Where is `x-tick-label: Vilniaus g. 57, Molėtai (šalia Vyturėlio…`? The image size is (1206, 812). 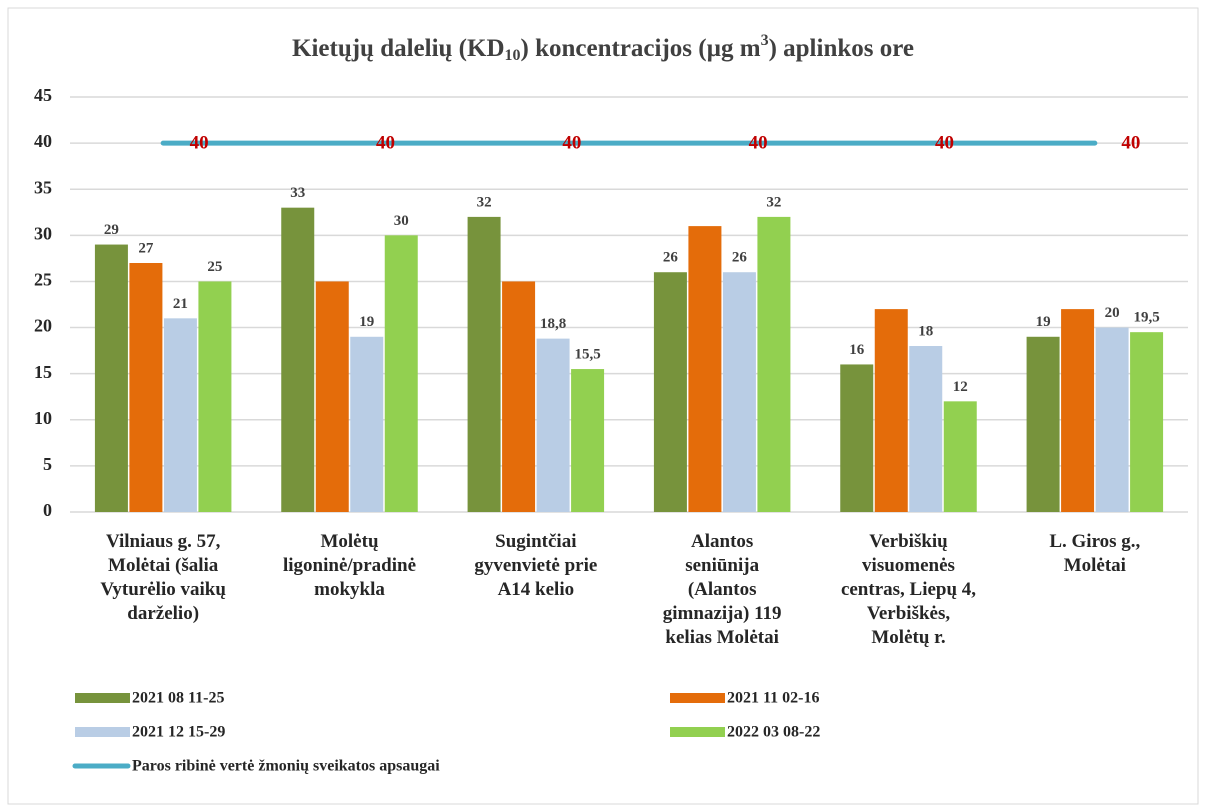
x-tick-label: Vilniaus g. 57, Molėtai (šalia Vyturėlio… is located at coordinates (163, 577).